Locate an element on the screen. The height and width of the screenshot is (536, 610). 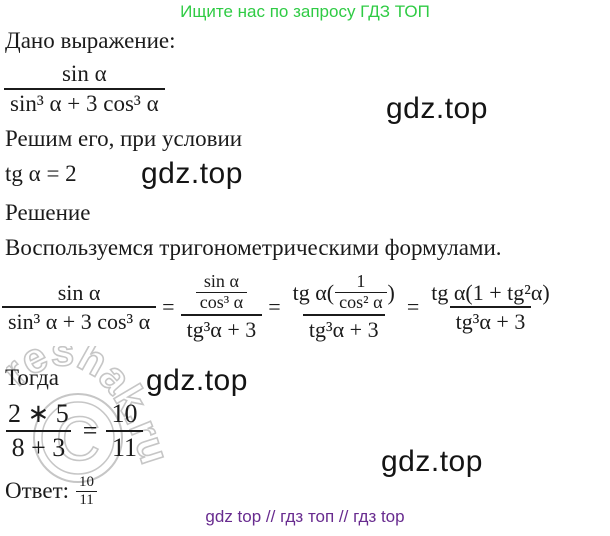
footer-links: gdz top // гдз топ // гдз top is located at coordinates (305, 516).